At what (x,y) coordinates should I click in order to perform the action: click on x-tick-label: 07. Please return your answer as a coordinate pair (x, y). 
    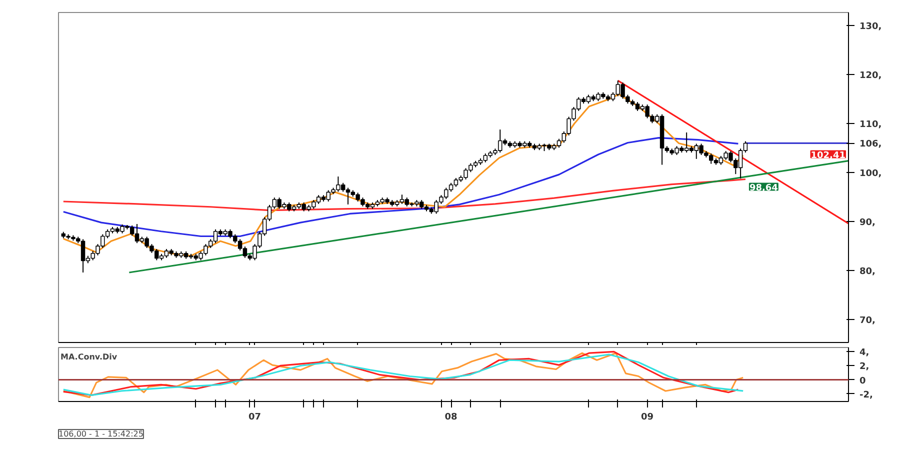
    Looking at the image, I should click on (255, 417).